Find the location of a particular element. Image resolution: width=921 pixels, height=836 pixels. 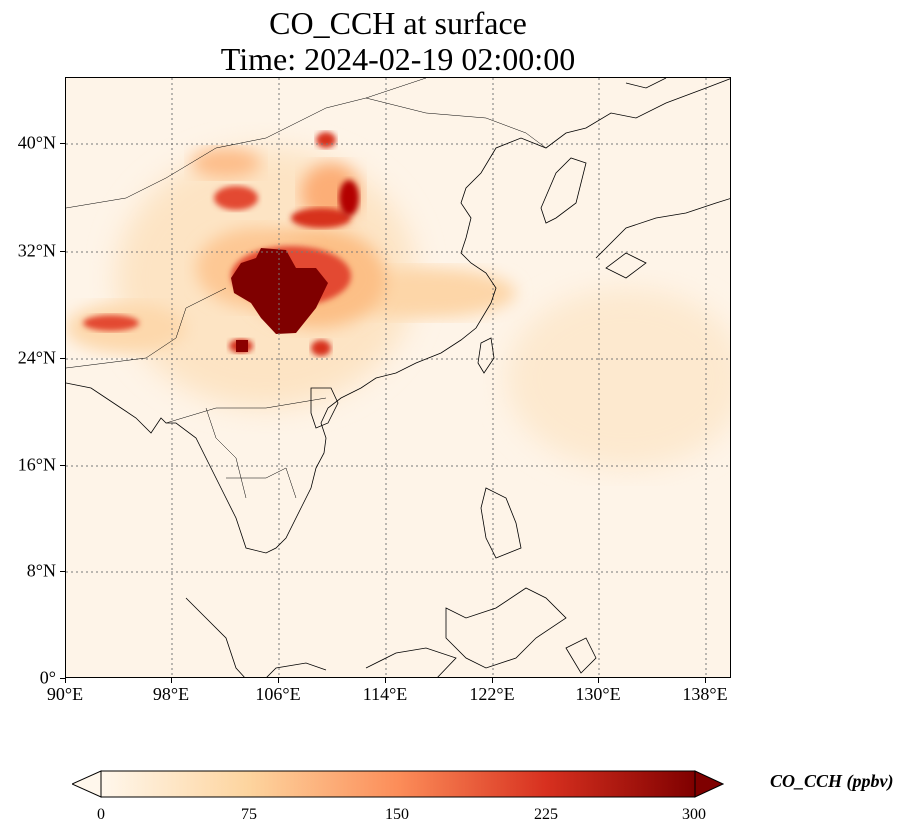

colorbar-tick-label: 150 is located at coordinates (397, 814).